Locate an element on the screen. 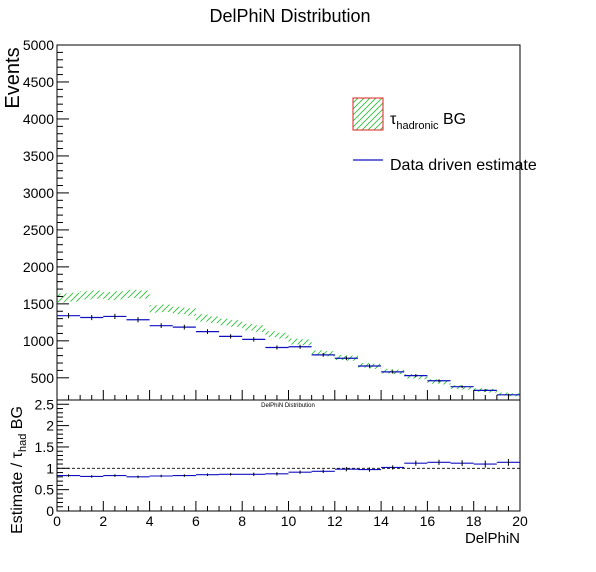 This screenshot has height=572, width=596. ratio-y-axis-title-sub: had is located at coordinates (23, 443).